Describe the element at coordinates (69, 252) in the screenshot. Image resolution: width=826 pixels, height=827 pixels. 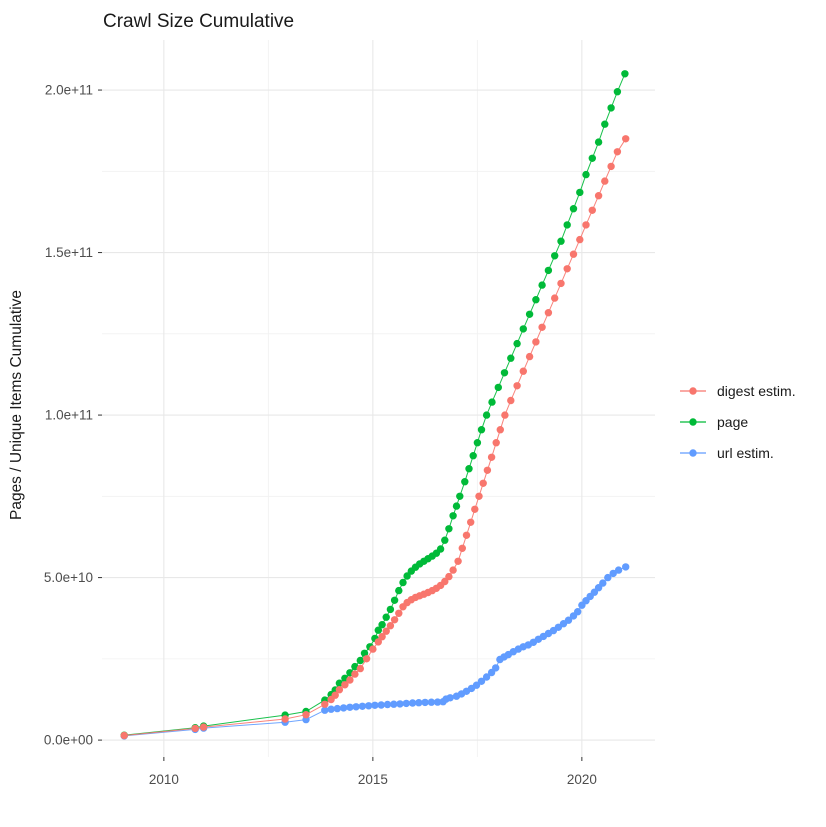
I see `y-tick-label: 1.5e+11` at that location.